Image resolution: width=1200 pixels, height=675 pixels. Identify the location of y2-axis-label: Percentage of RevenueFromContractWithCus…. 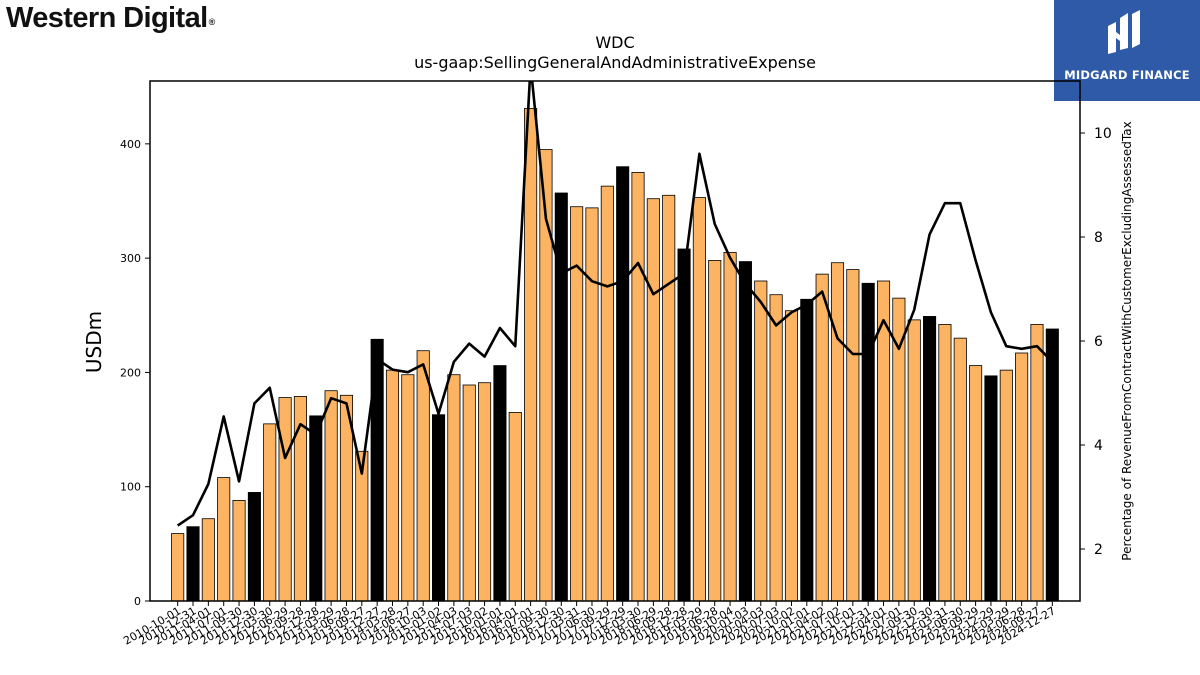
(1127, 340).